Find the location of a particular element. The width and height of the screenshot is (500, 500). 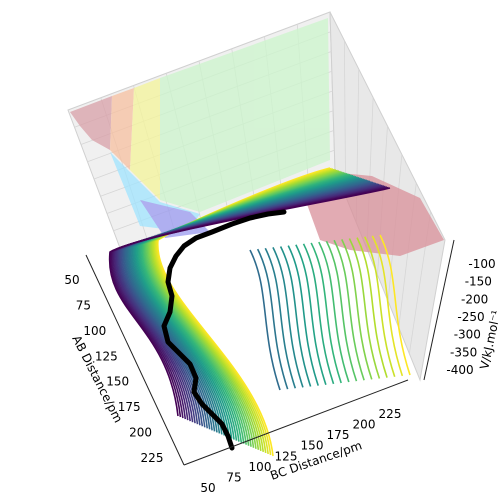

tick-label: -250 is located at coordinates (470, 317).